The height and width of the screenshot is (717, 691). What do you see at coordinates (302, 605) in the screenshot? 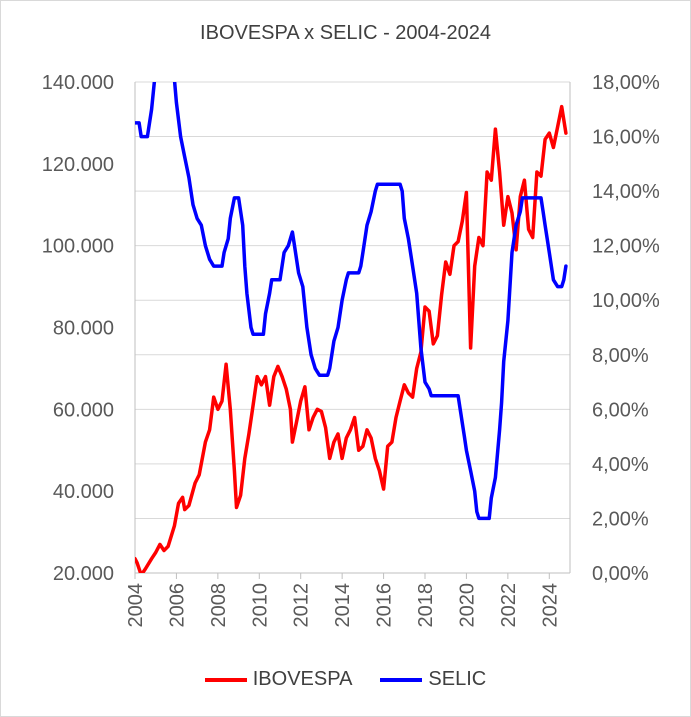
I see `x-tick-label: 2012` at bounding box center [302, 605].